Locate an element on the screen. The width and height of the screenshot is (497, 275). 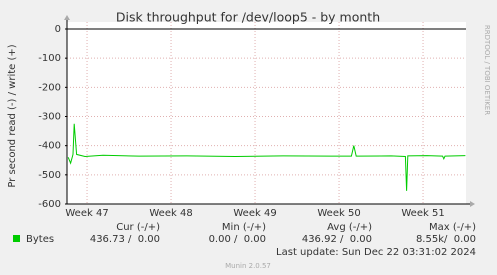
y-axis-label: Pr second read (-) / write (+) is located at coordinates (12, 115).